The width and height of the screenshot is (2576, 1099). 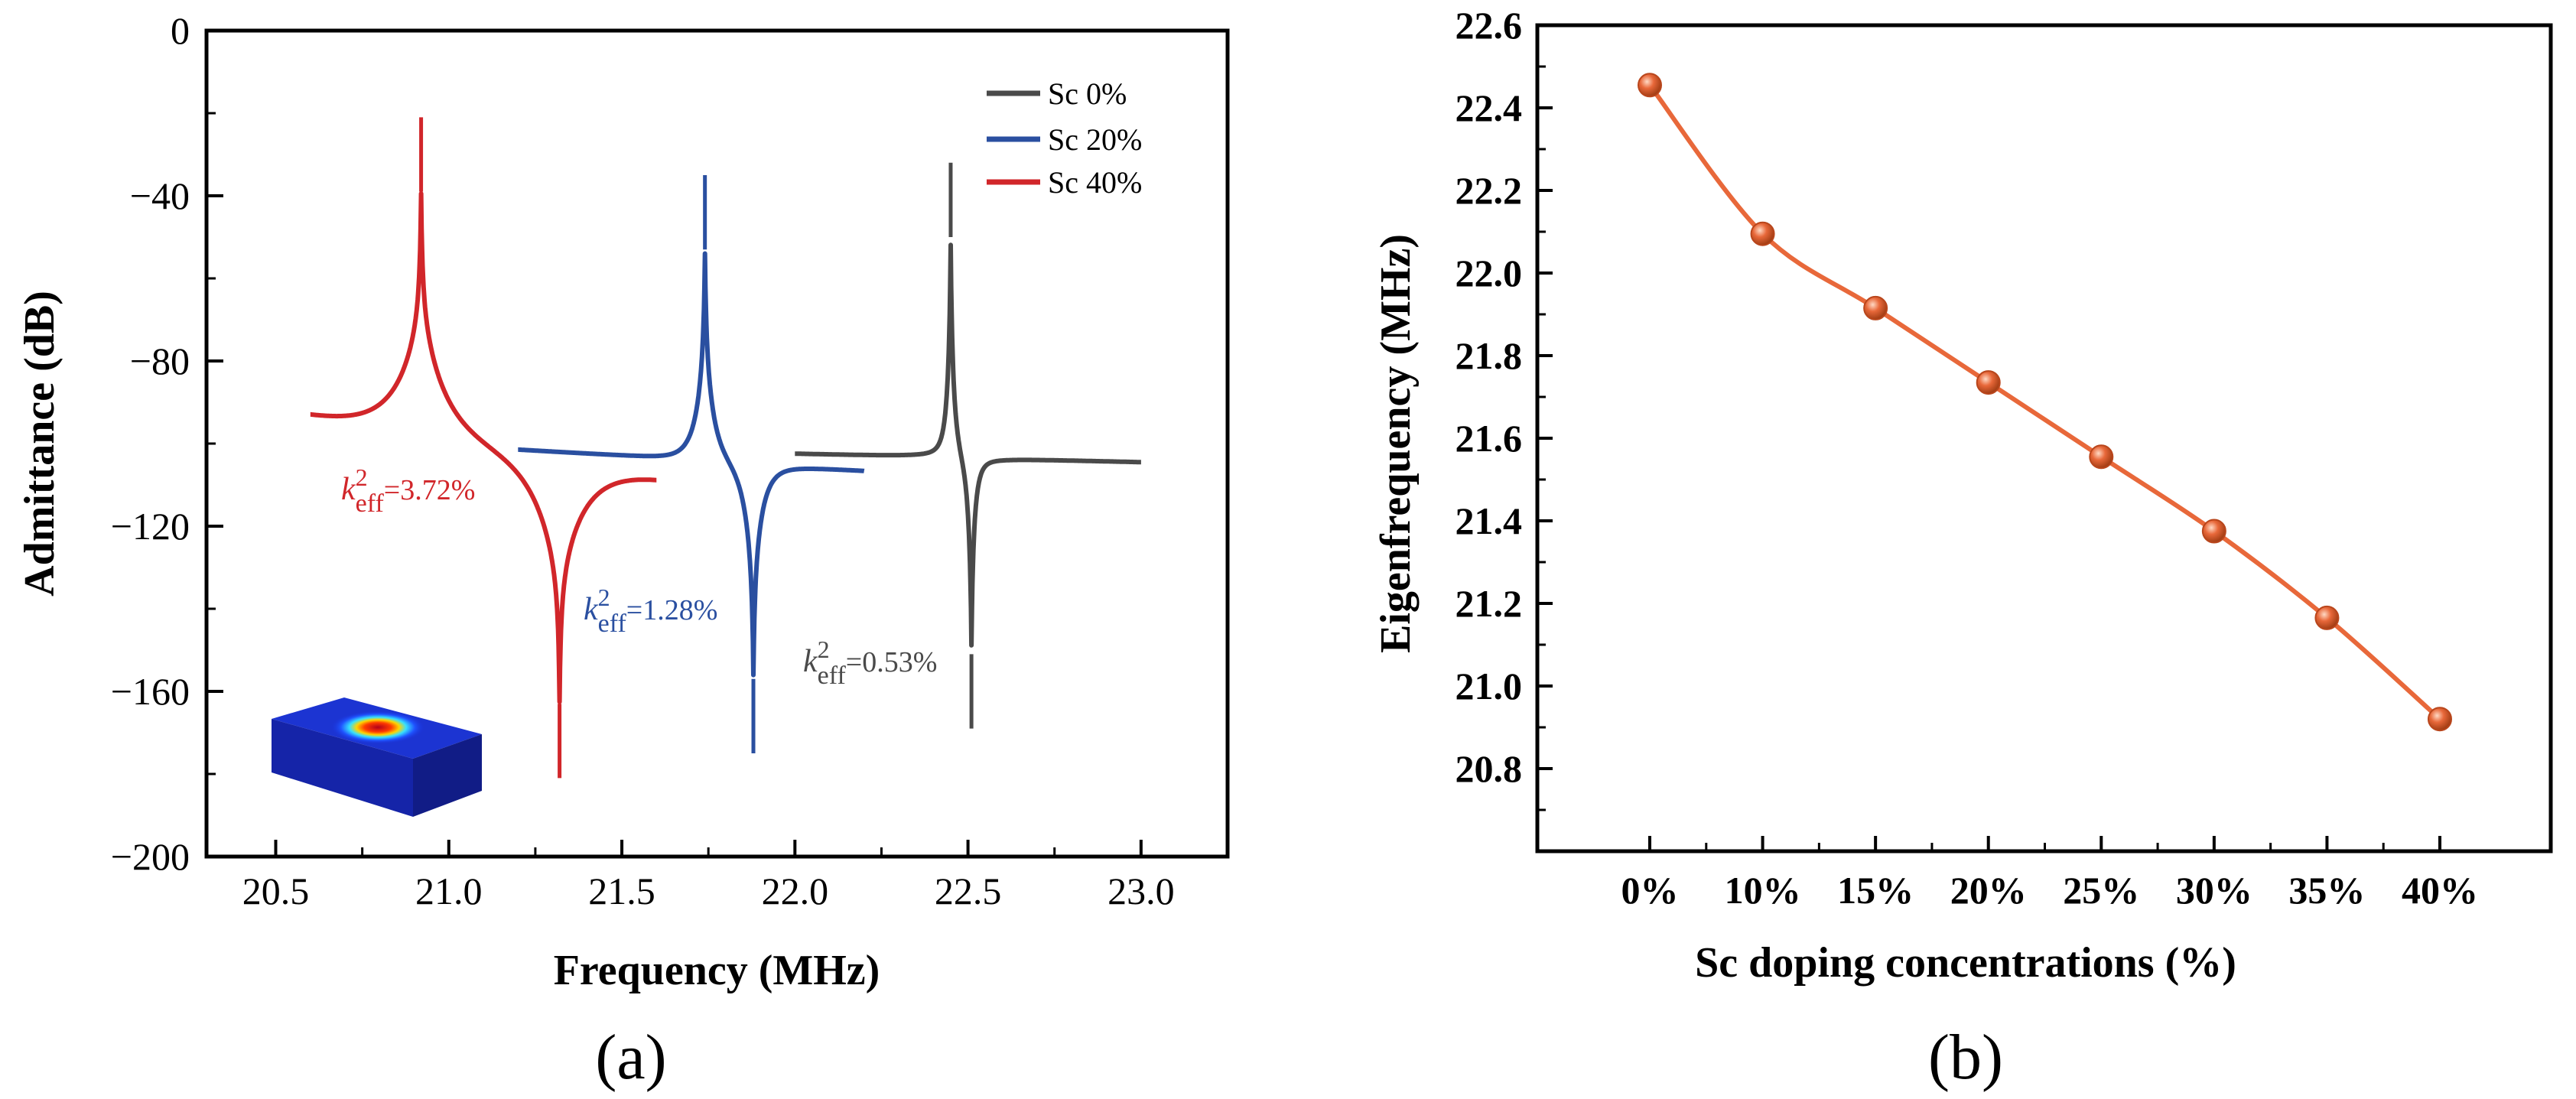 I want to click on legend-a: Sc 0% Sc 20% Sc 40%, so click(x=1064, y=138).